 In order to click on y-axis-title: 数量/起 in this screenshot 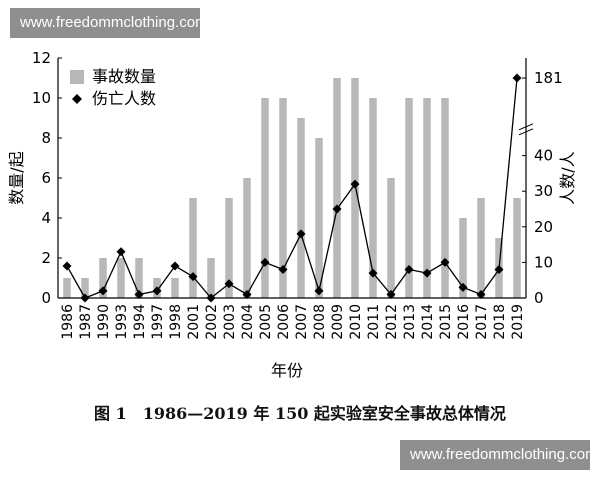, I will do `click(16, 177)`.